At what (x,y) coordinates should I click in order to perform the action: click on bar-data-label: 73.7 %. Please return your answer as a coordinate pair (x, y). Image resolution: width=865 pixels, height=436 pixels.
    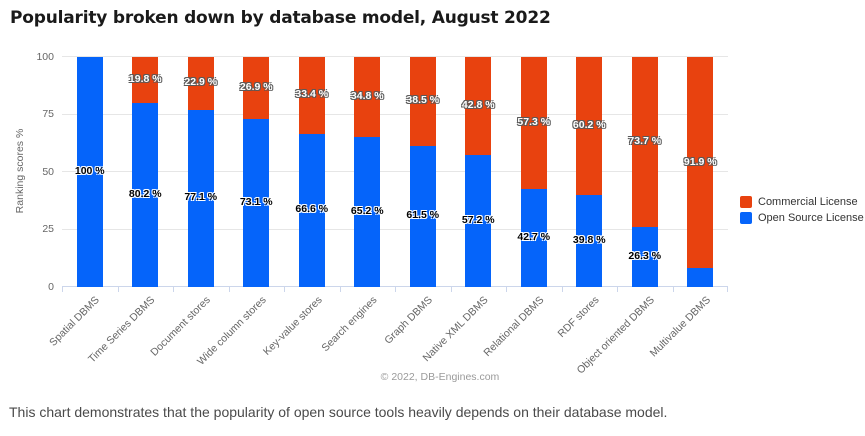
    Looking at the image, I should click on (645, 140).